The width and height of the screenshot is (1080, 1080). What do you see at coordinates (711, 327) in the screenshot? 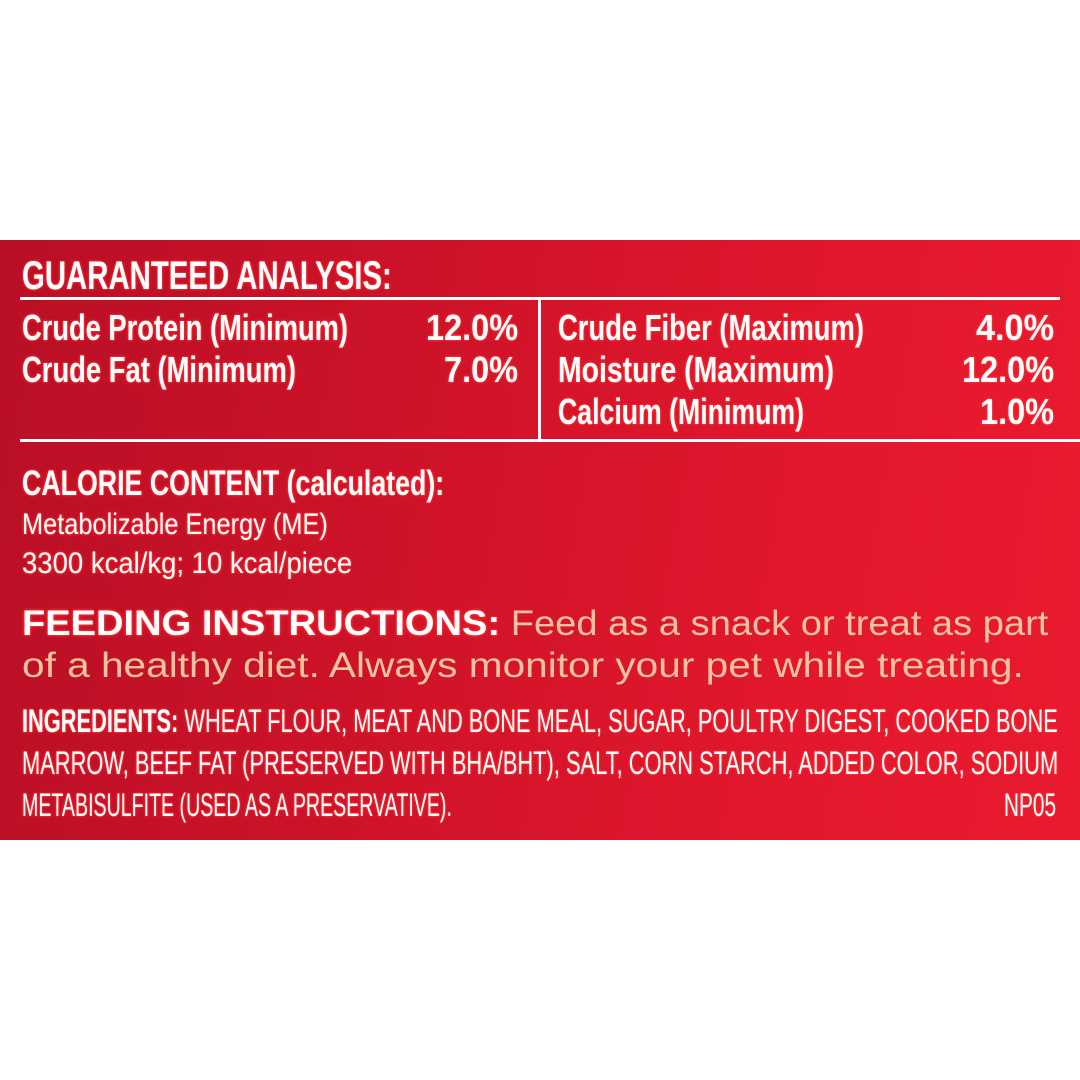
I see `fiber-label: Crude Fiber (Maximum)` at bounding box center [711, 327].